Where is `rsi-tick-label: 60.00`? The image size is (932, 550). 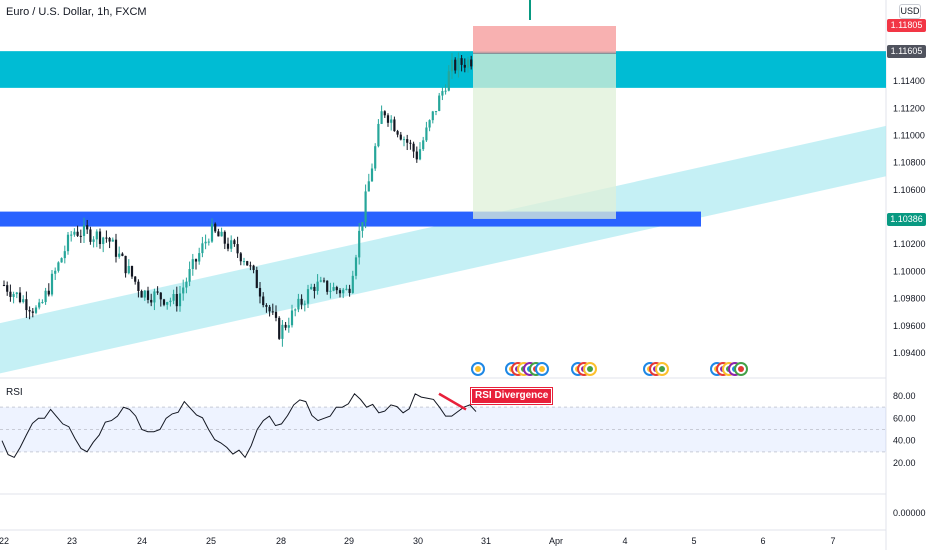
rsi-tick-label: 60.00 is located at coordinates (904, 418).